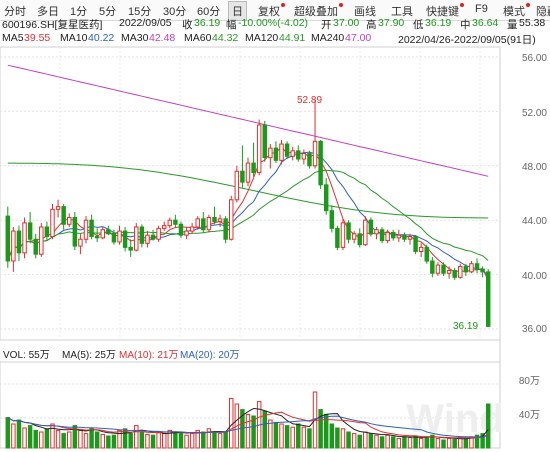 Image resolution: width=550 pixels, height=452 pixels. Describe the element at coordinates (328, 38) in the screenshot. I see `ma240-label: MA240` at that location.